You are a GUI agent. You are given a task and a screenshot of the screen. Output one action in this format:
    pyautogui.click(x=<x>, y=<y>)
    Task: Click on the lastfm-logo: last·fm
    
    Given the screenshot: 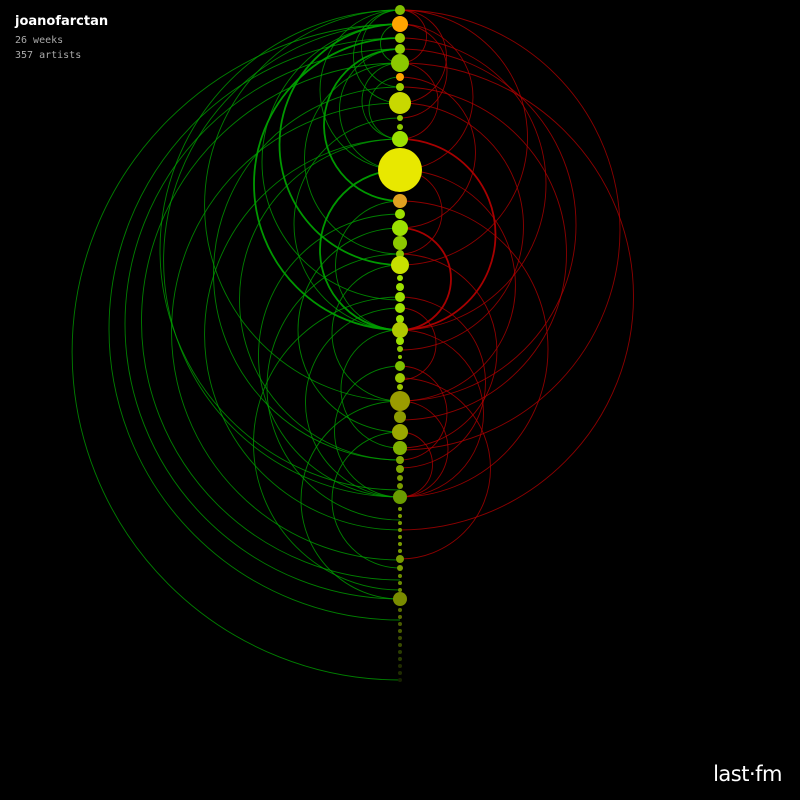 What is the action you would take?
    pyautogui.click(x=747, y=774)
    